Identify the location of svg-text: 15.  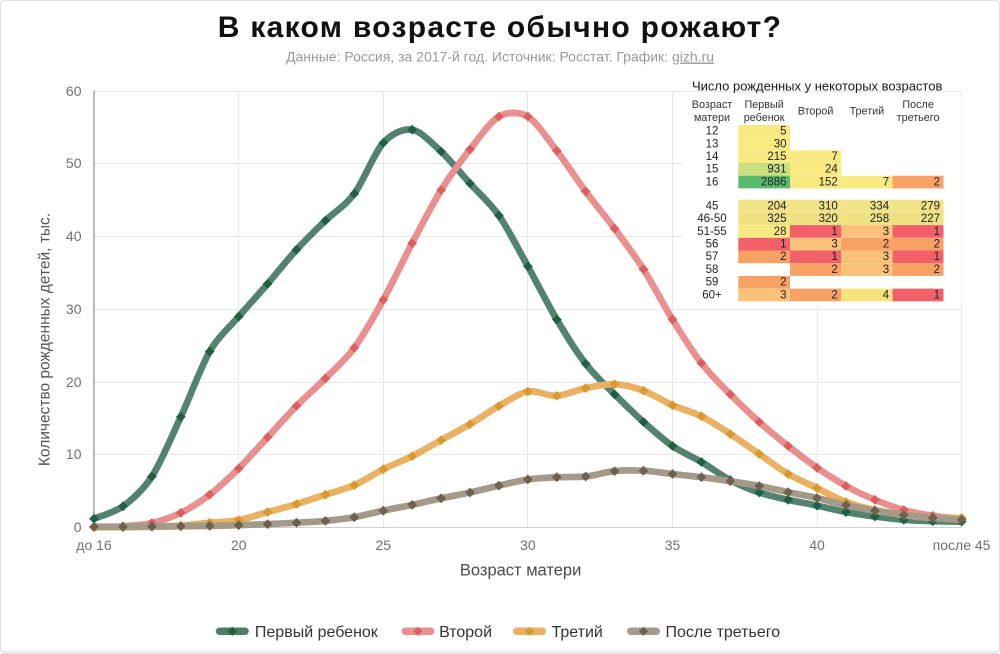
(712, 170).